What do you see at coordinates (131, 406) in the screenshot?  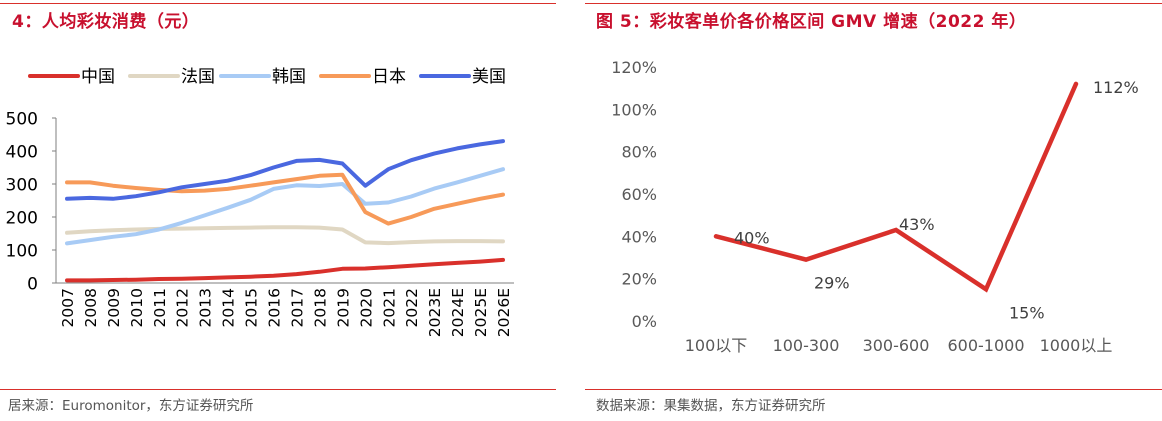 I see `left-source-note: 居来源：Euromonitor，东方证券研究所` at bounding box center [131, 406].